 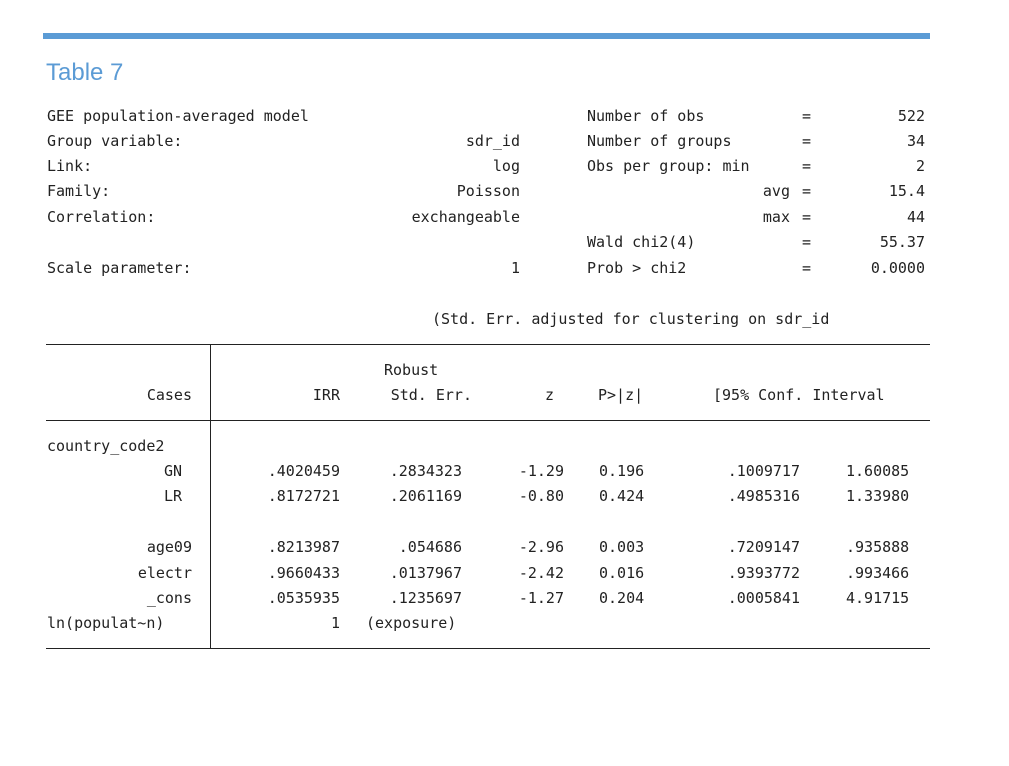 What do you see at coordinates (878, 547) in the screenshot?
I see `row-age09-ci-high: .935888` at bounding box center [878, 547].